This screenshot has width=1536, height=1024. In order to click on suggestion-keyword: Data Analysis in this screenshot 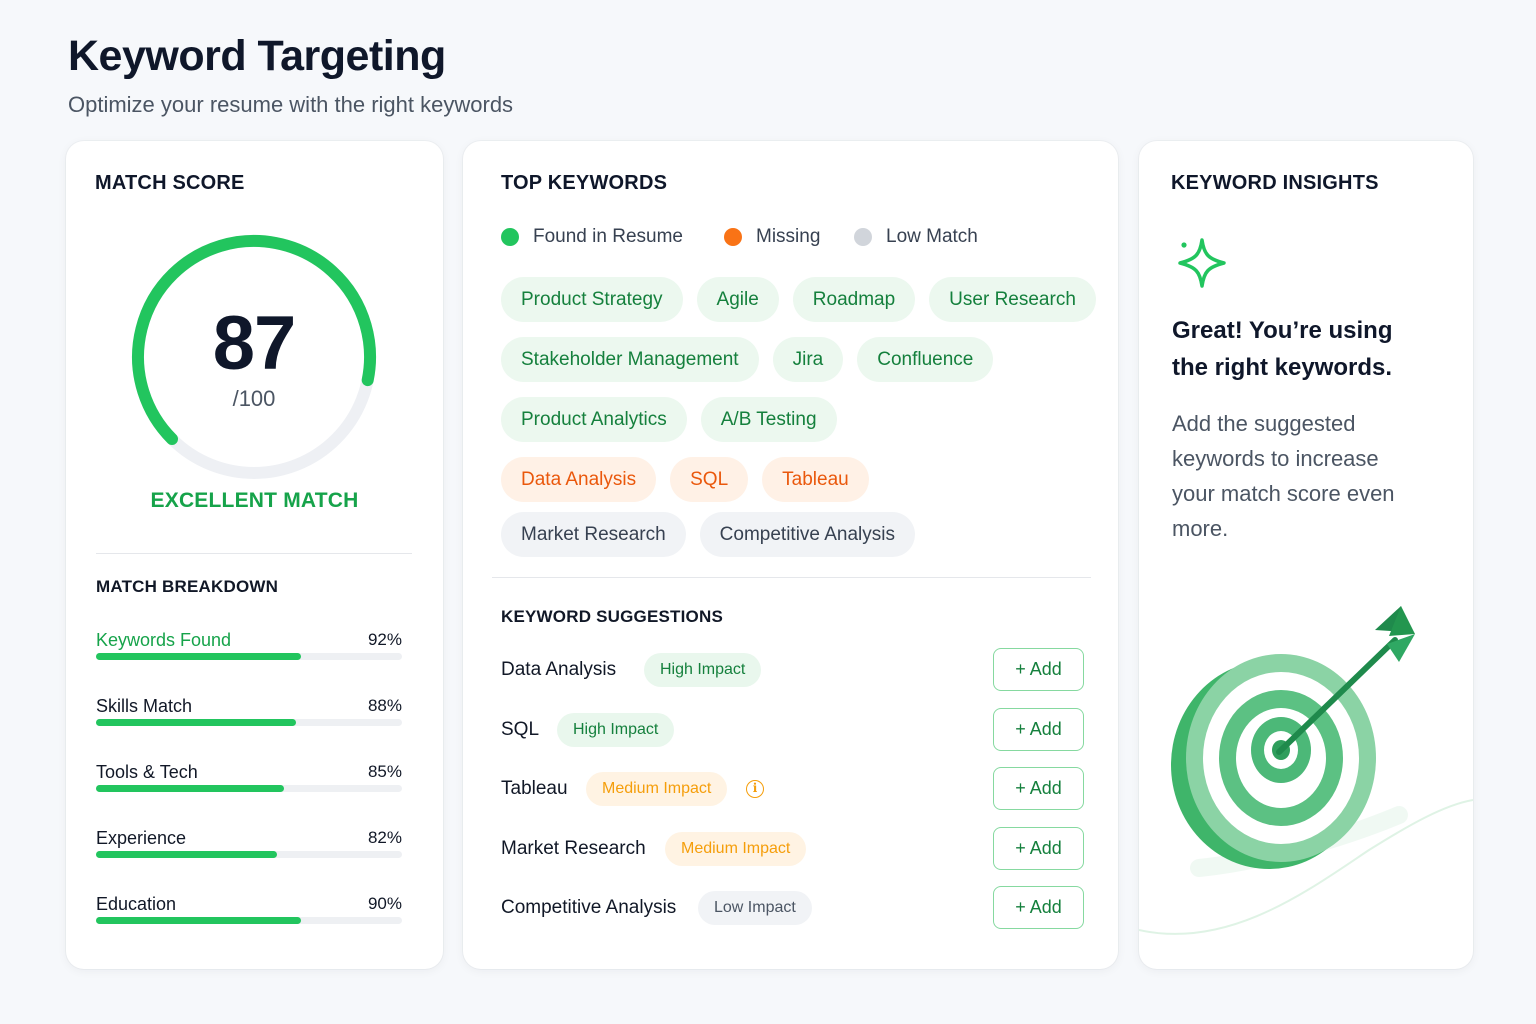, I will do `click(559, 669)`.